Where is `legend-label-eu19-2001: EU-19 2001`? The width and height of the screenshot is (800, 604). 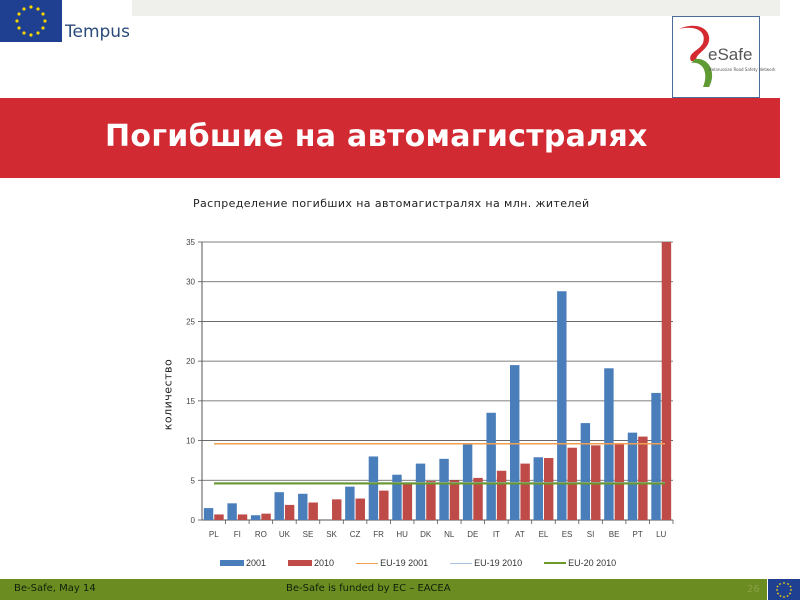 legend-label-eu19-2001: EU-19 2001 is located at coordinates (404, 563).